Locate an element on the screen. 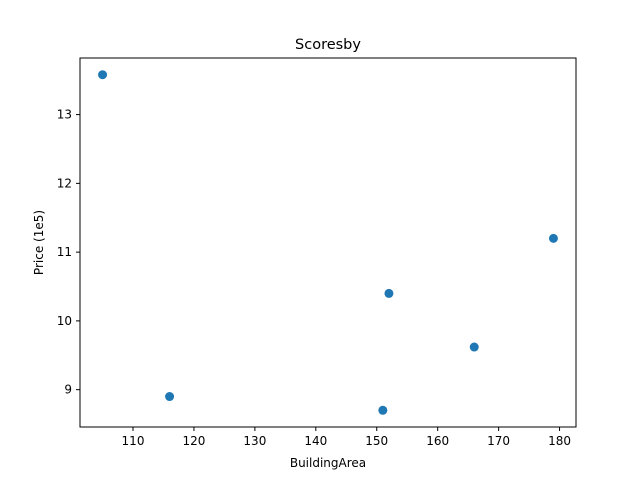 The height and width of the screenshot is (480, 640). y-axis-label: Price (1e5) is located at coordinates (39, 242).